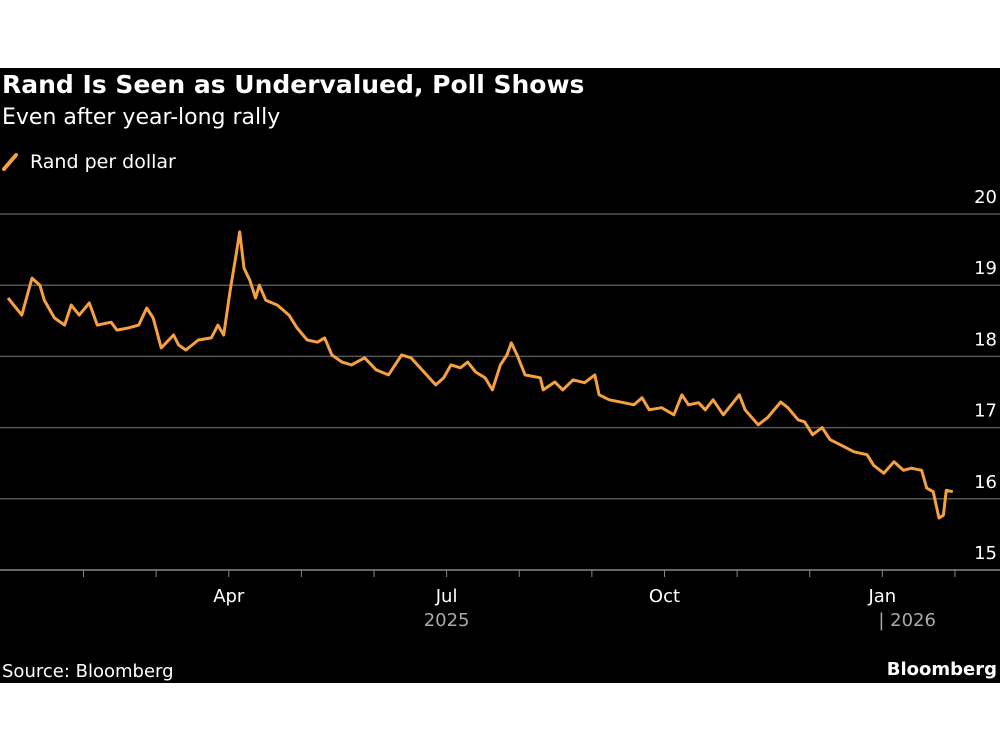 This screenshot has height=750, width=1000. Describe the element at coordinates (985, 268) in the screenshot. I see `y-tick-label: 19` at that location.